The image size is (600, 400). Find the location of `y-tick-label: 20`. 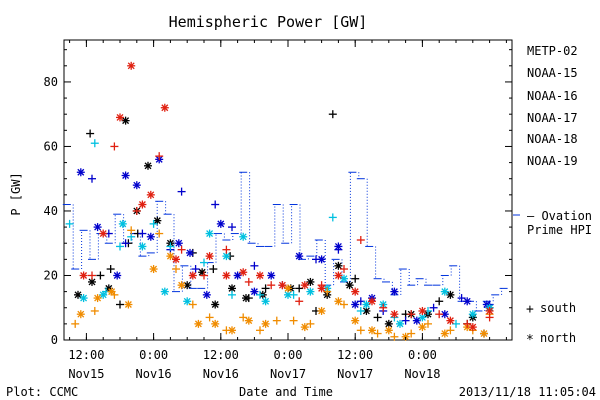

y-tick-label: 20 is located at coordinates (51, 275).